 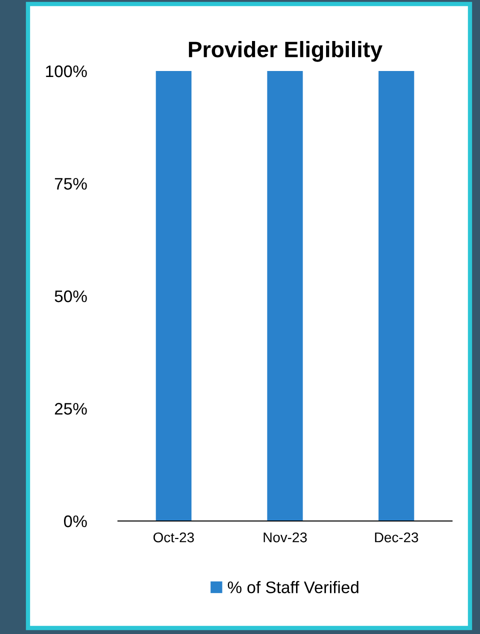 I want to click on y-tick-label: 50%, so click(x=70, y=296).